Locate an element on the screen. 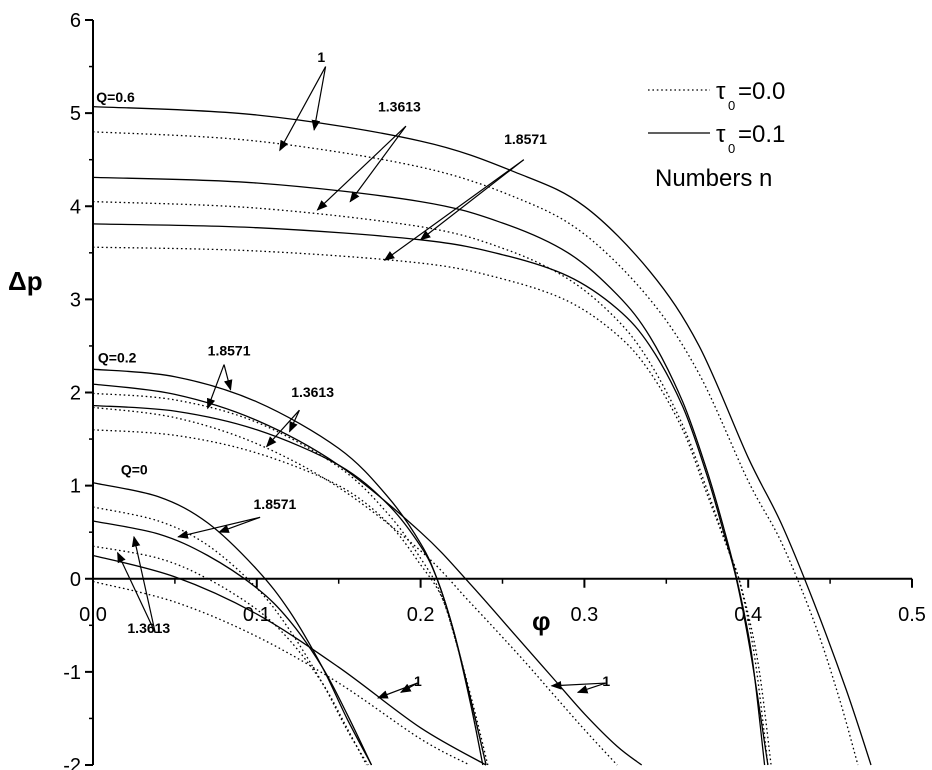 The width and height of the screenshot is (932, 770). x-axis-title: φ is located at coordinates (541, 621).